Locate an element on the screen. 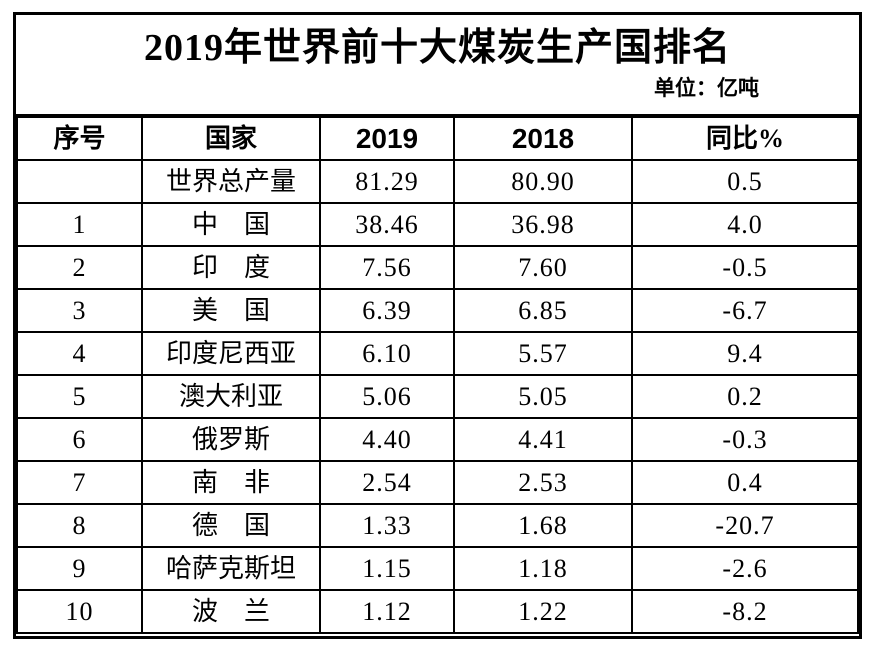  value-2018-cell: 4.41 is located at coordinates (543, 439).